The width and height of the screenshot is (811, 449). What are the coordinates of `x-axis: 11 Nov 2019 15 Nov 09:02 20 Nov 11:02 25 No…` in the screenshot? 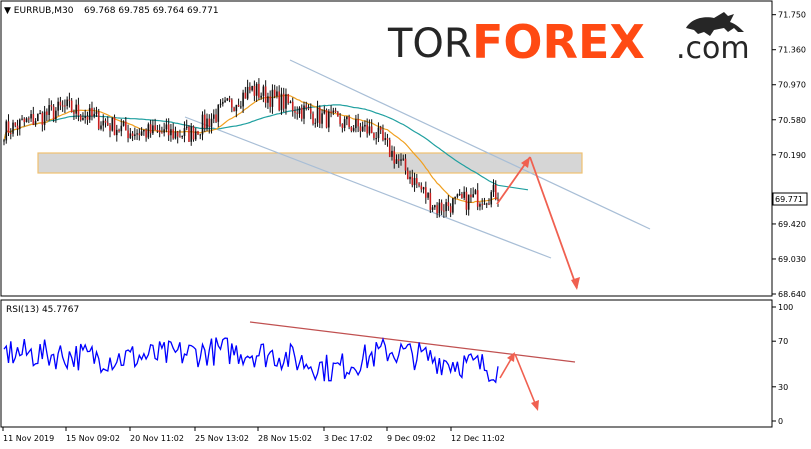 It's located at (253, 435).